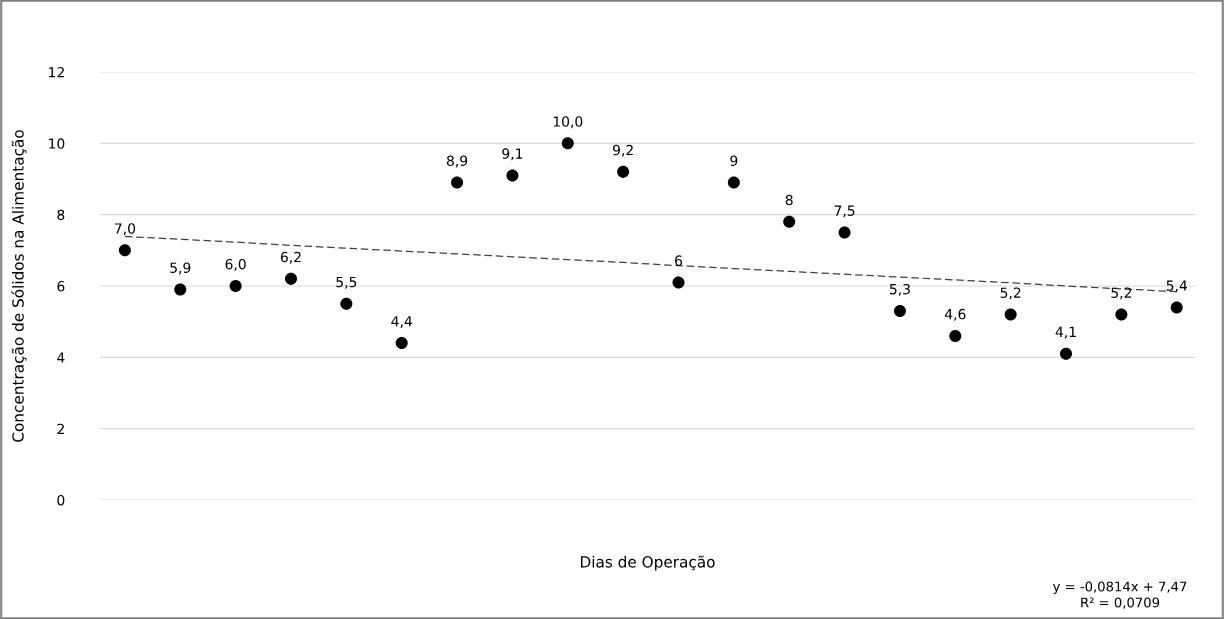 The width and height of the screenshot is (1224, 619). What do you see at coordinates (60, 428) in the screenshot?
I see `y-tick-label: 2` at bounding box center [60, 428].